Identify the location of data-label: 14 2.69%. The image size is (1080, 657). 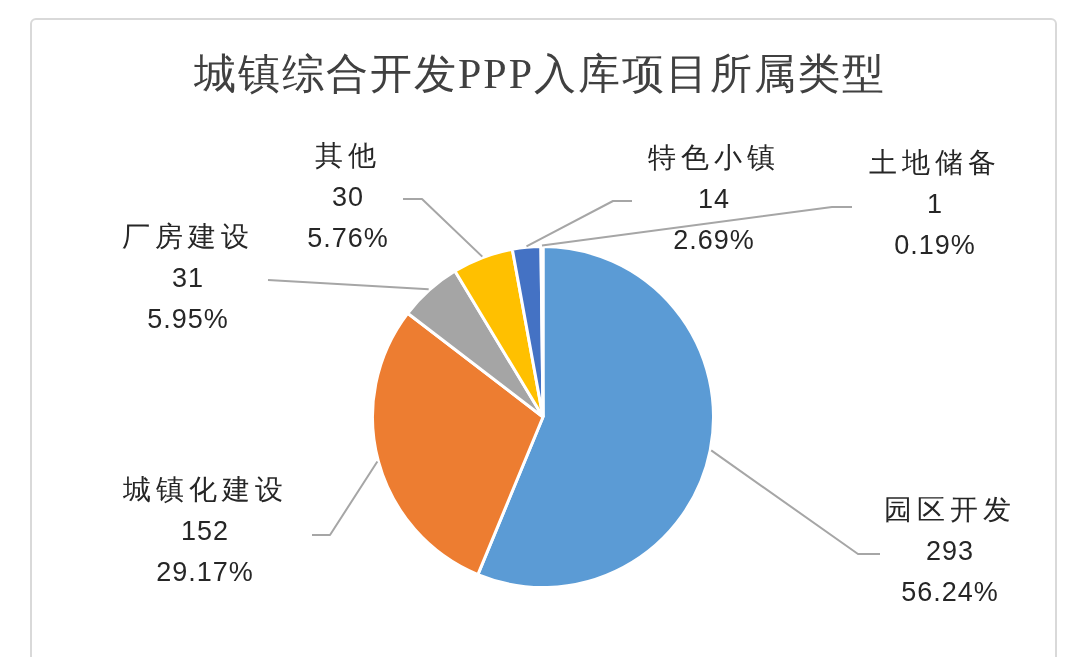
(714, 220).